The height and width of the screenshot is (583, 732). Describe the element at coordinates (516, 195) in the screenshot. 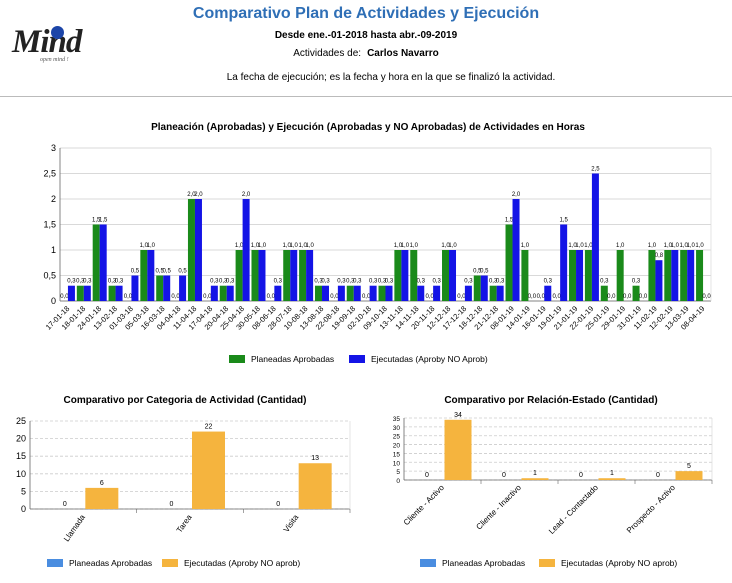

I see `chart-1-data-label: 2,0` at that location.